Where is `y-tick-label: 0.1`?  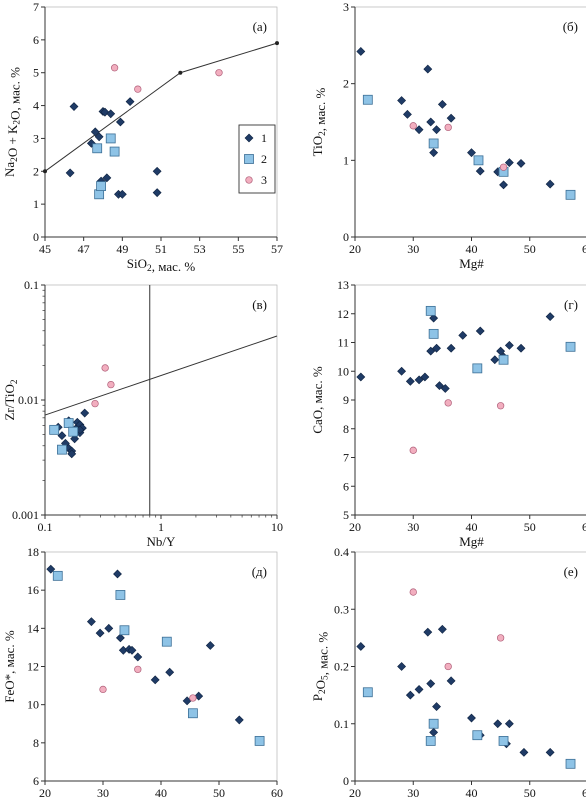
y-tick-label: 0.1 is located at coordinates (341, 724).